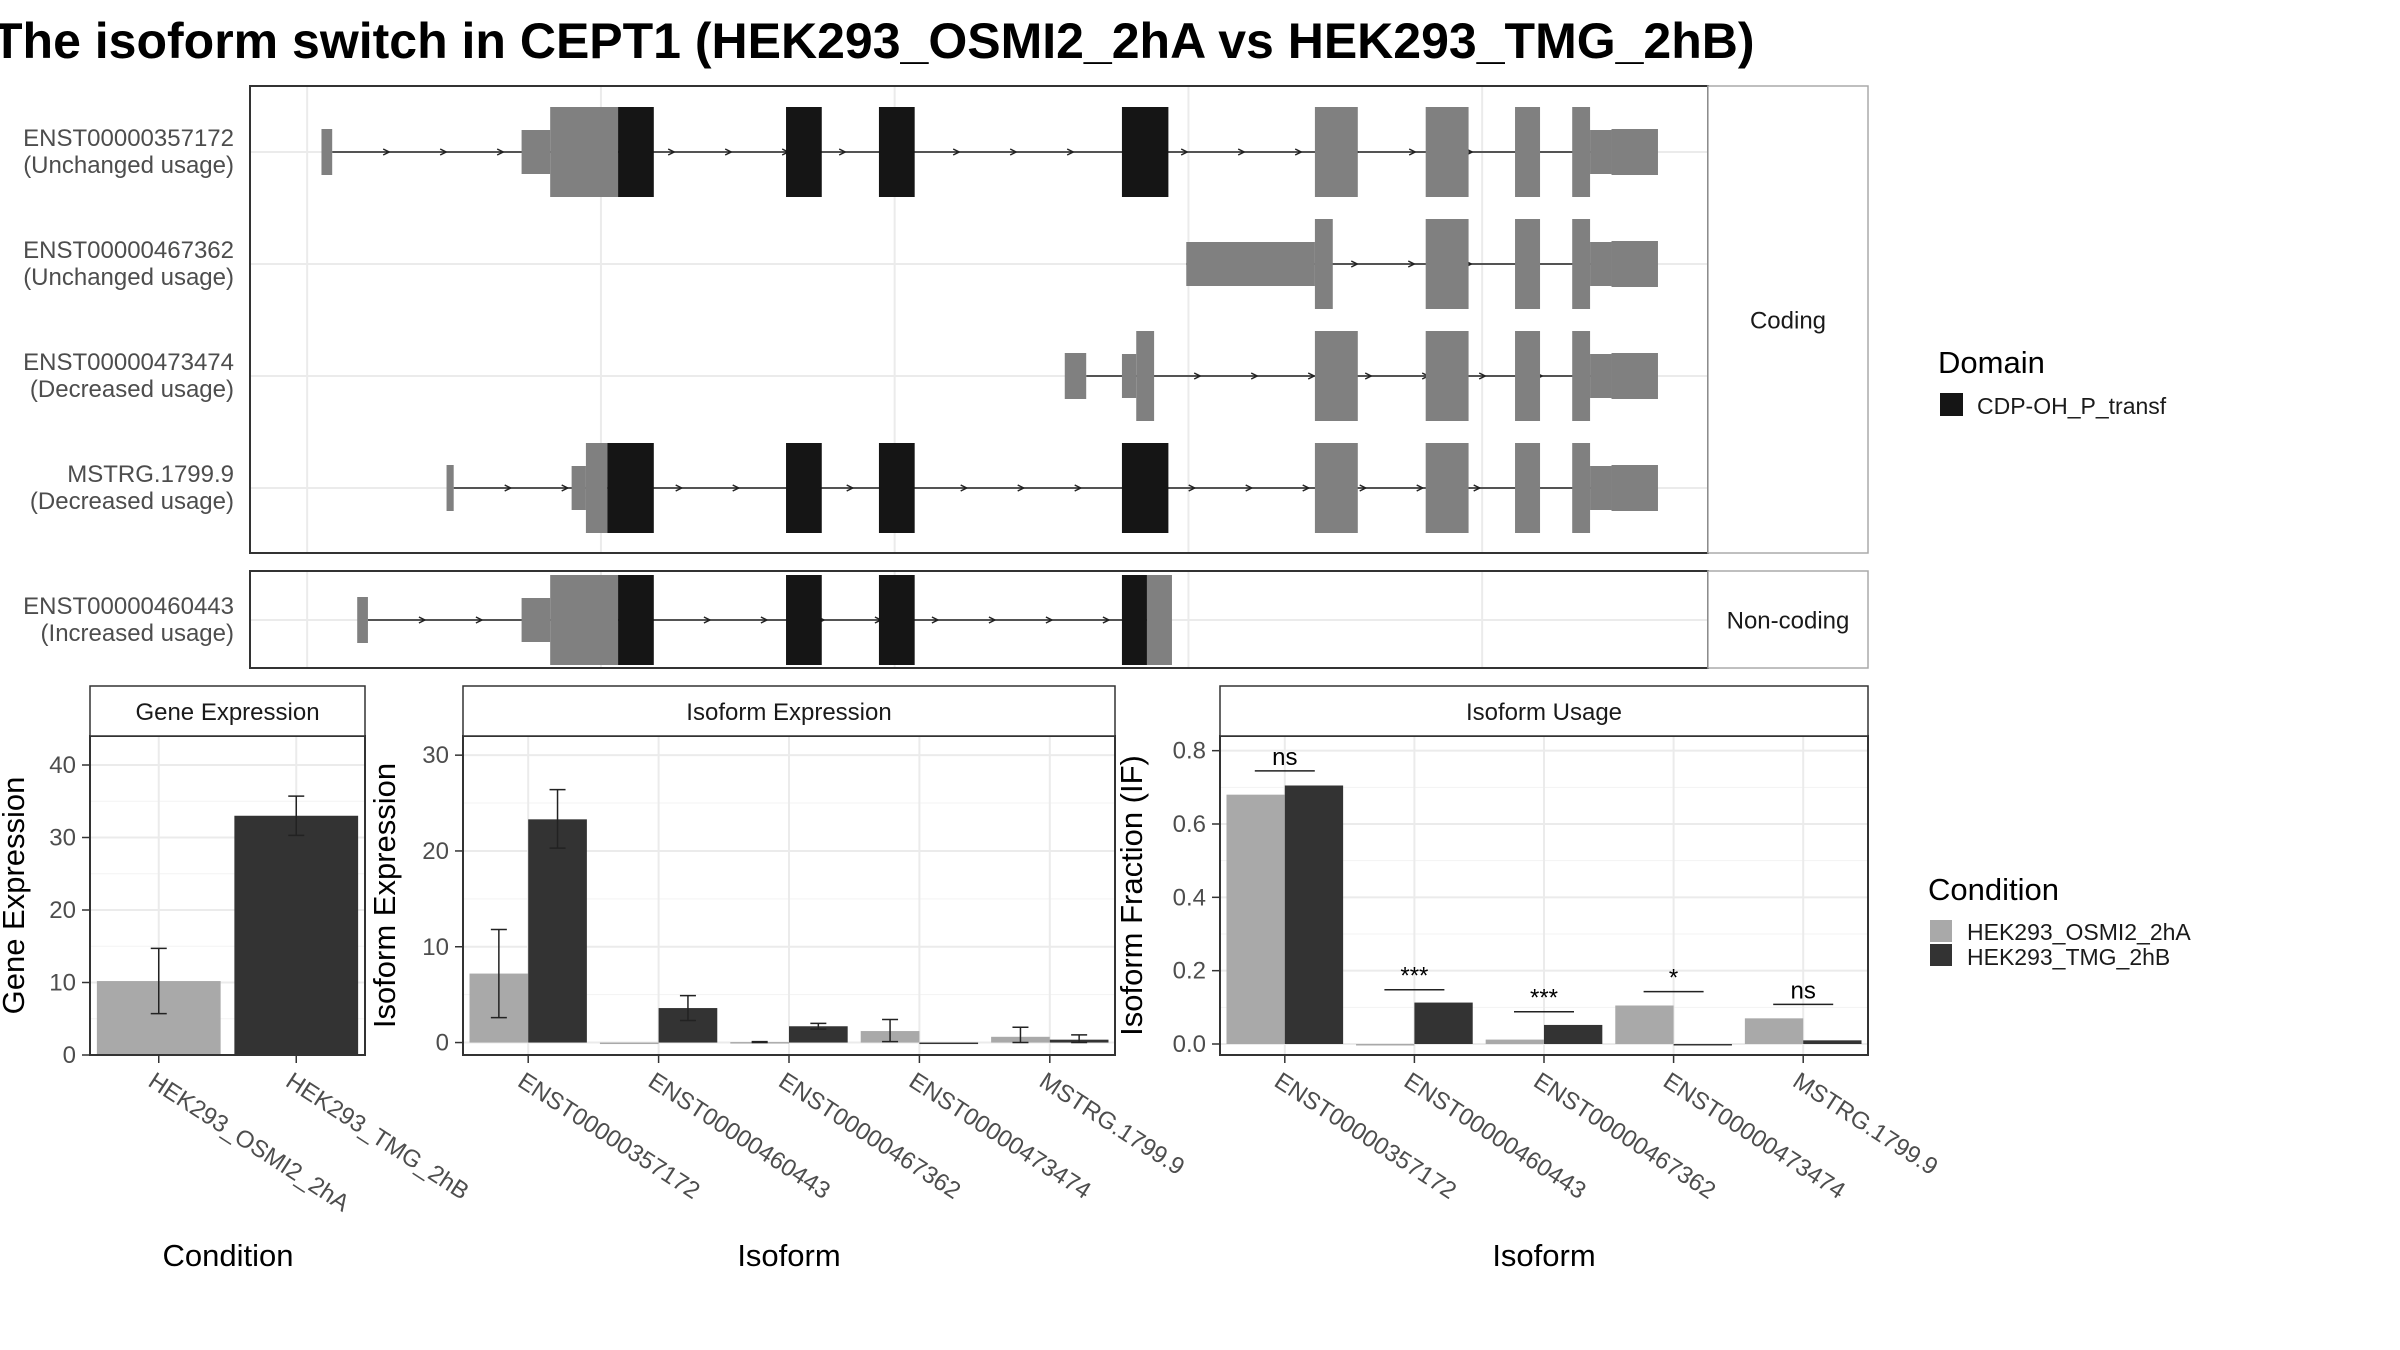 This screenshot has height=1350, width=2400. Describe the element at coordinates (844, 488) in the screenshot. I see `transcript-MSTRG.1799.9: MSTRG.1799.9(Decreased usage)` at that location.